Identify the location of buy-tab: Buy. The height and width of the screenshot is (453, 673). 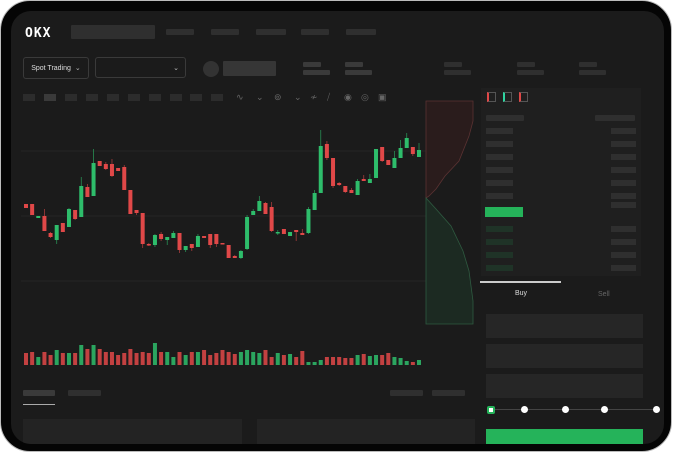
(521, 293).